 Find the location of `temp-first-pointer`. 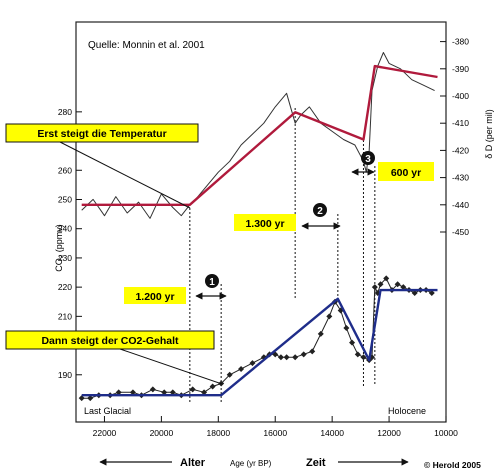

temp-first-pointer is located at coordinates (125, 175).